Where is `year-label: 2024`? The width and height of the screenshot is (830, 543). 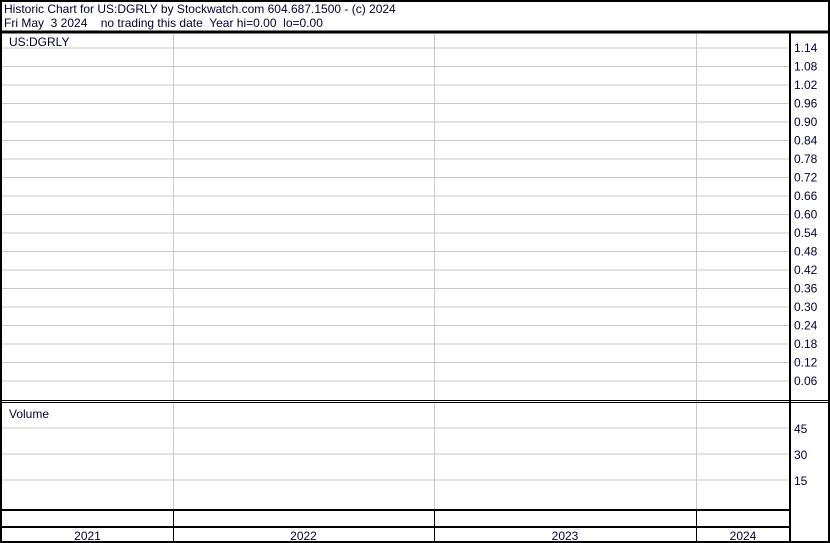
year-label: 2024 is located at coordinates (743, 536).